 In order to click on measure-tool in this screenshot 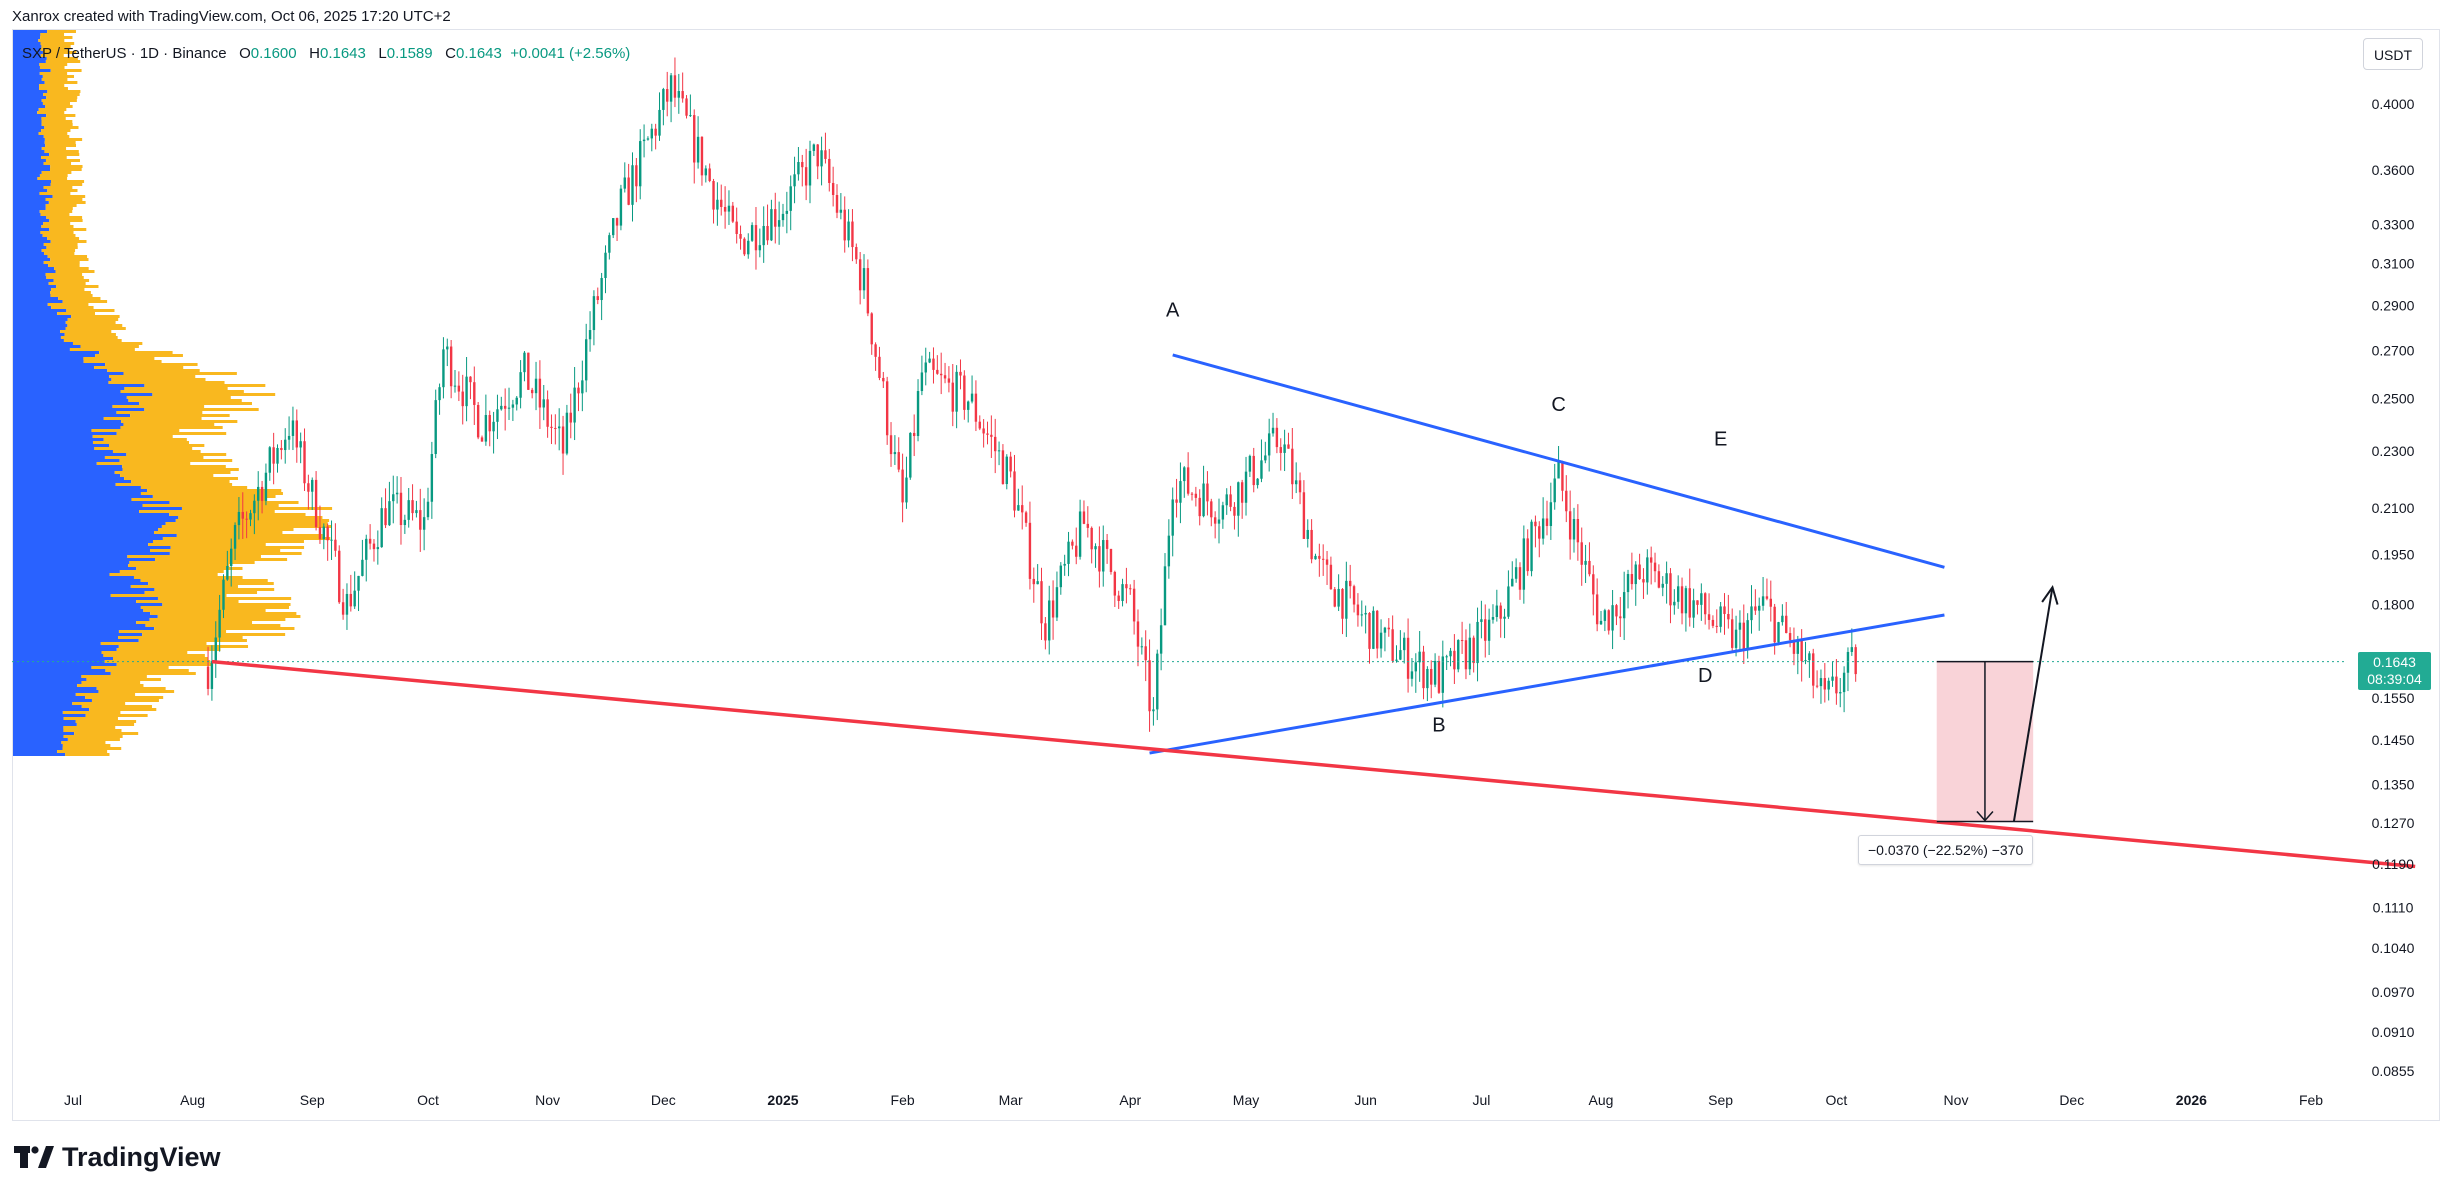, I will do `click(1997, 704)`.